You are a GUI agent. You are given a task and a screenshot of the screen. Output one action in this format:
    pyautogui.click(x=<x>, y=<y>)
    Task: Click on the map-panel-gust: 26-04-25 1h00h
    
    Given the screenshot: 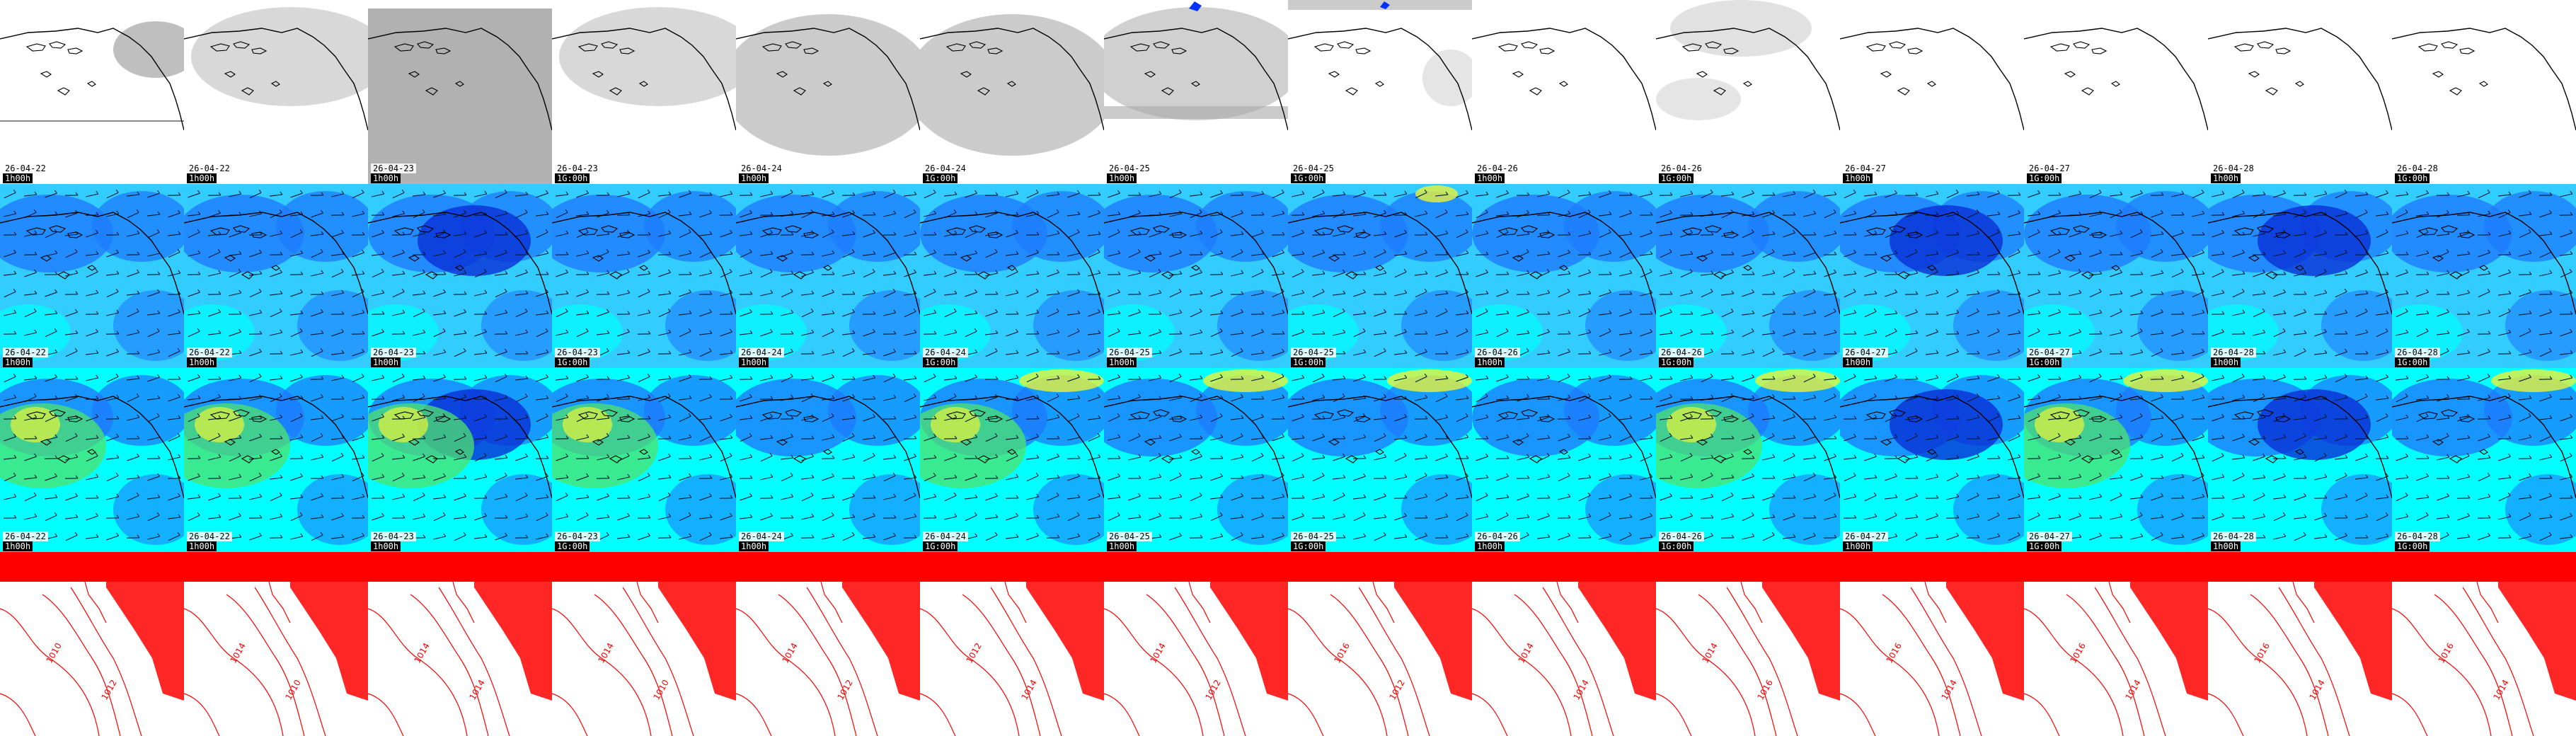 What is the action you would take?
    pyautogui.click(x=1196, y=460)
    